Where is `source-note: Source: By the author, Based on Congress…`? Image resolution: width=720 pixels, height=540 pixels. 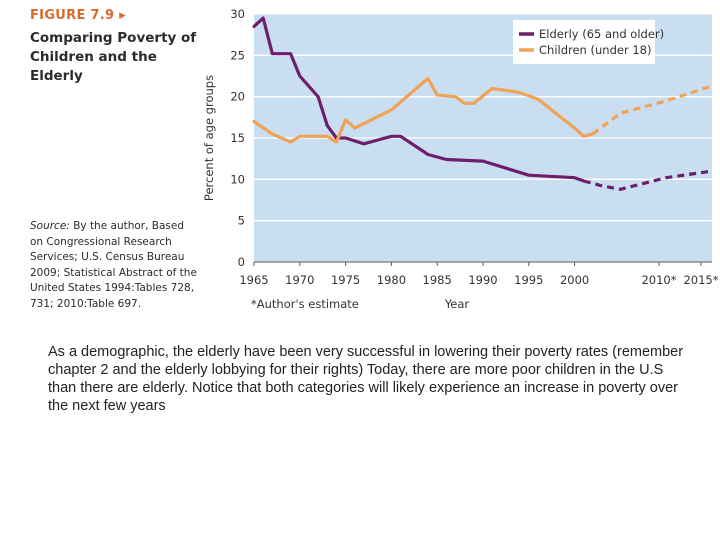 source-note: Source: By the author, Based on Congress… is located at coordinates (115, 265).